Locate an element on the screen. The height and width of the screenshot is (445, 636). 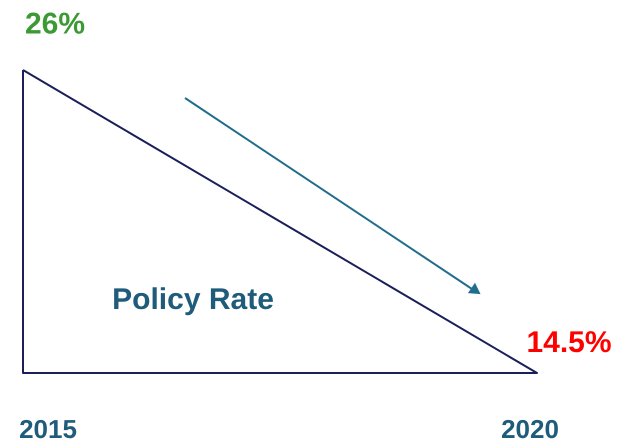
data-label: 14.5% is located at coordinates (569, 342).